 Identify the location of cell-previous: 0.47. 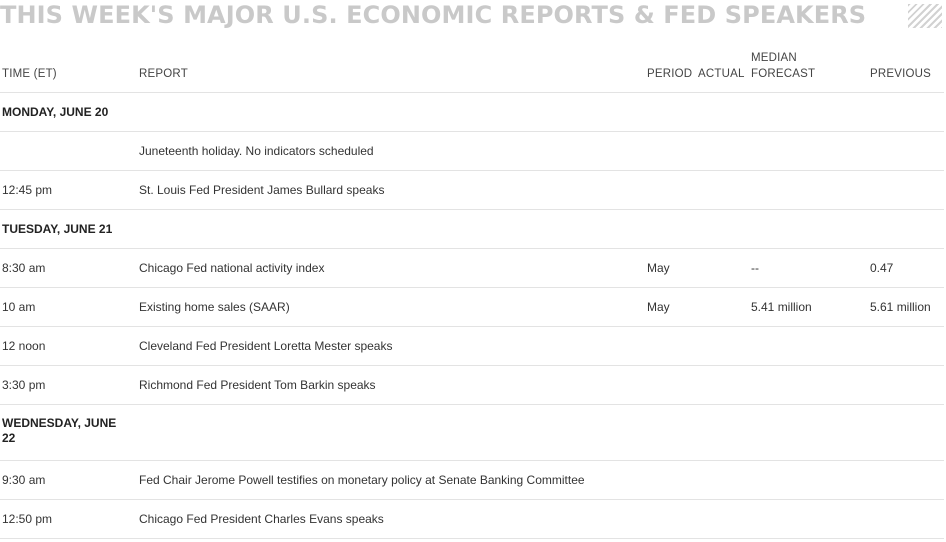
(882, 268).